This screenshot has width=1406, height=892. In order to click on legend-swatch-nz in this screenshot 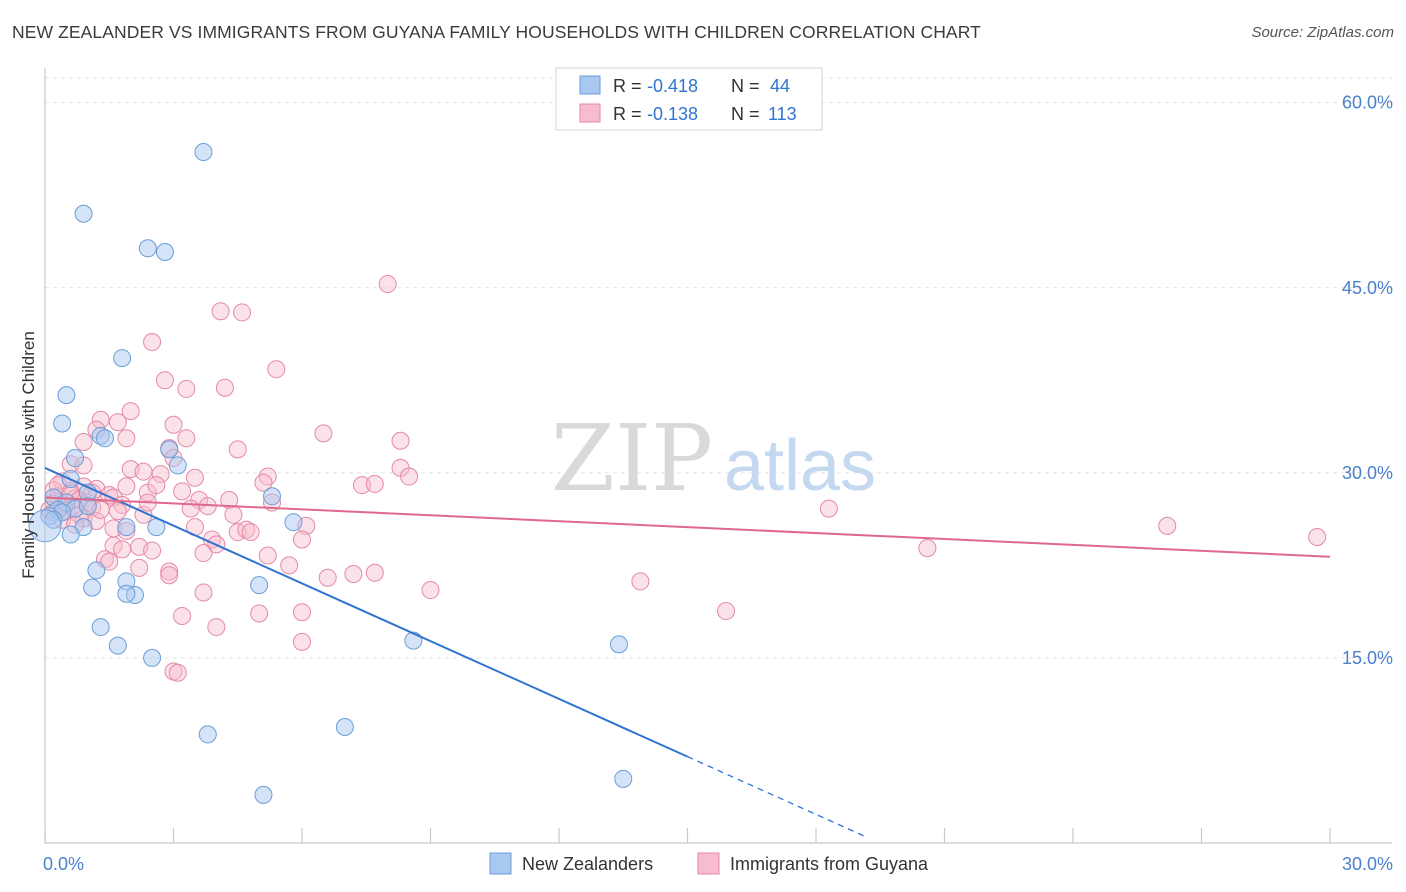, I will do `click(590, 85)`.